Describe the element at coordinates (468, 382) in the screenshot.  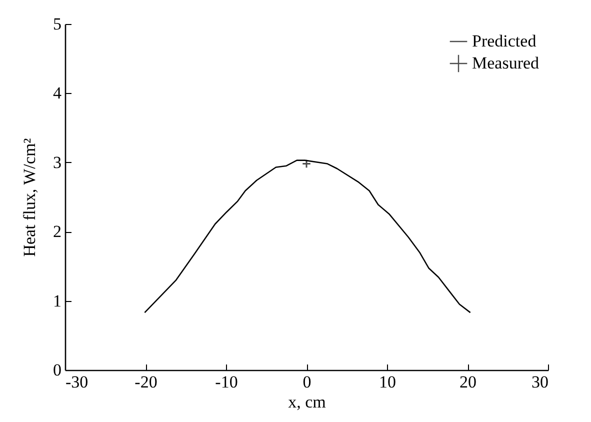
I see `x-tick-label: 20` at that location.